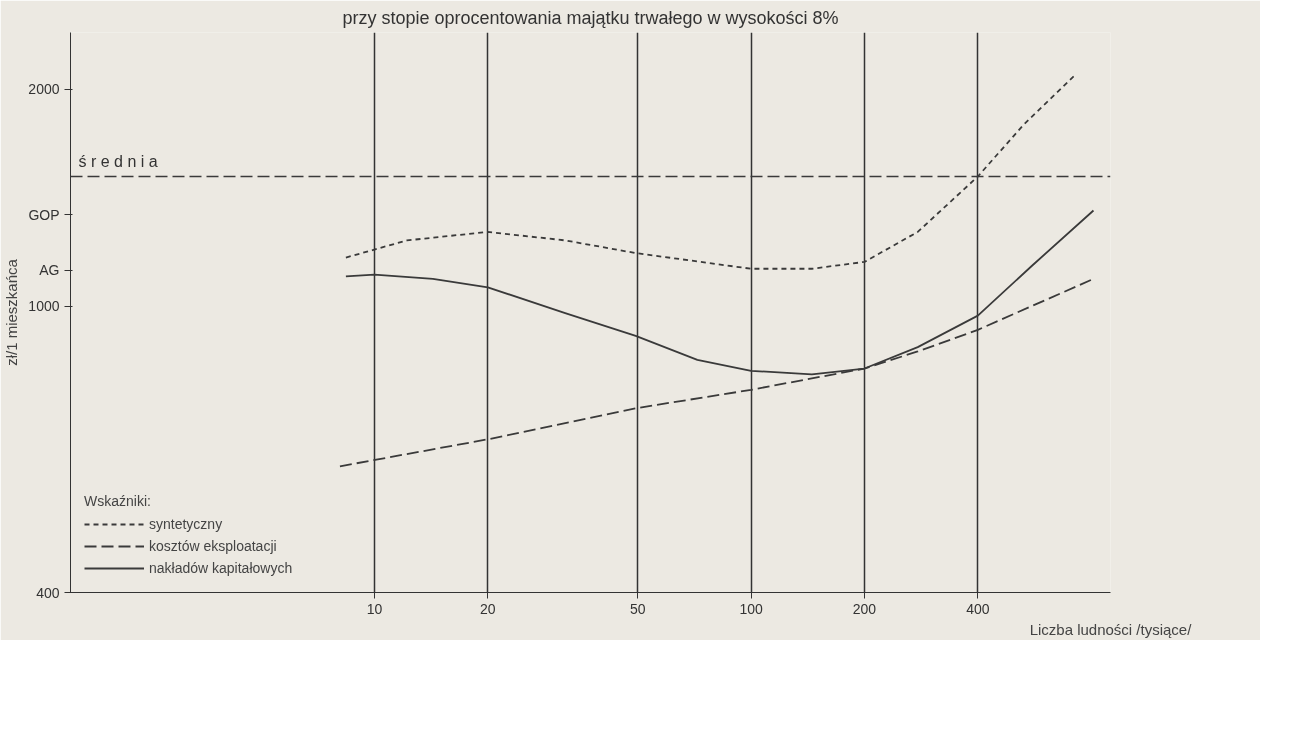  I want to click on x-tick-label: 100, so click(751, 608).